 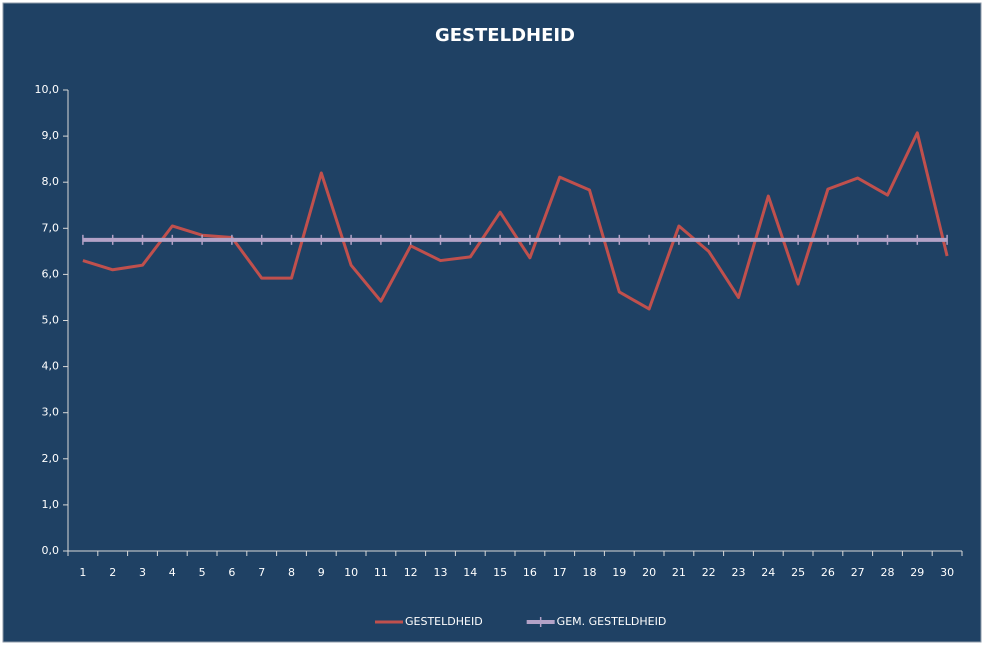 I want to click on x-tick-label: 16, so click(x=530, y=572).